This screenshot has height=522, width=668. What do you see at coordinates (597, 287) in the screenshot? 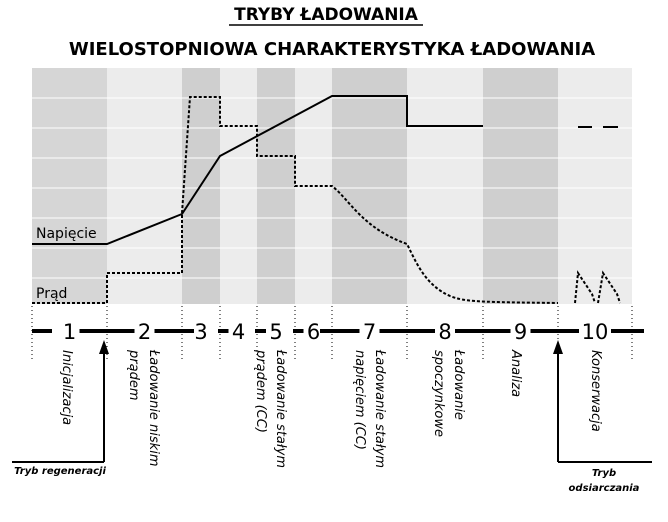
I see `current-pulses` at bounding box center [597, 287].